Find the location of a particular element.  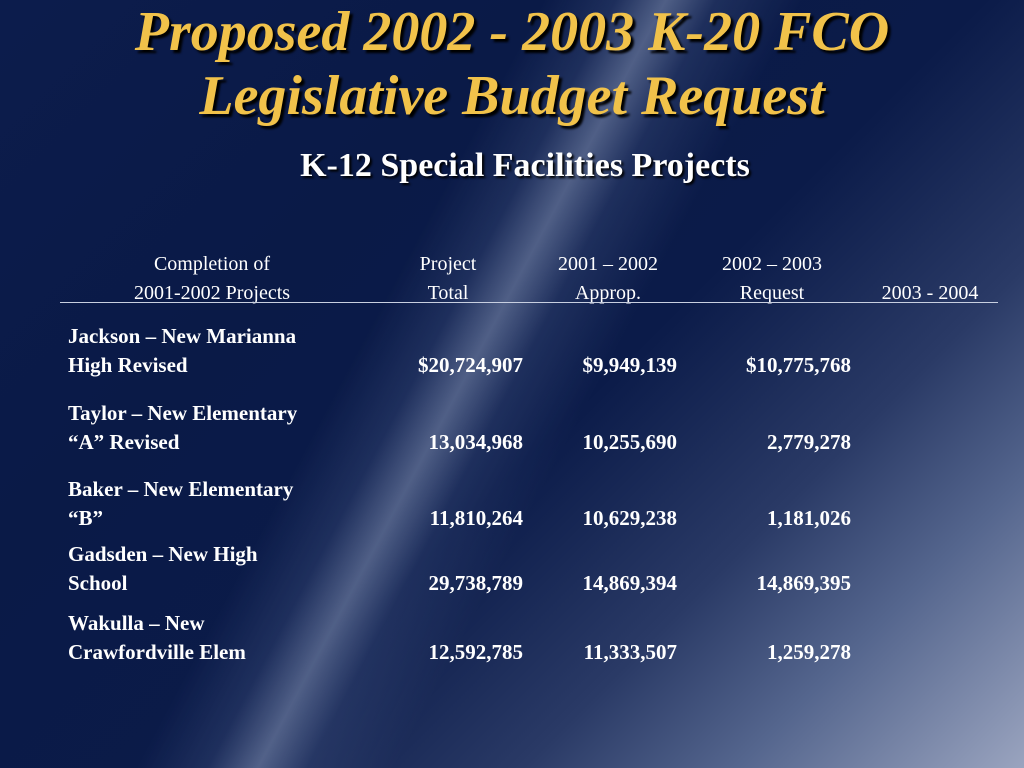

header-request-line-2: Request is located at coordinates (772, 293).